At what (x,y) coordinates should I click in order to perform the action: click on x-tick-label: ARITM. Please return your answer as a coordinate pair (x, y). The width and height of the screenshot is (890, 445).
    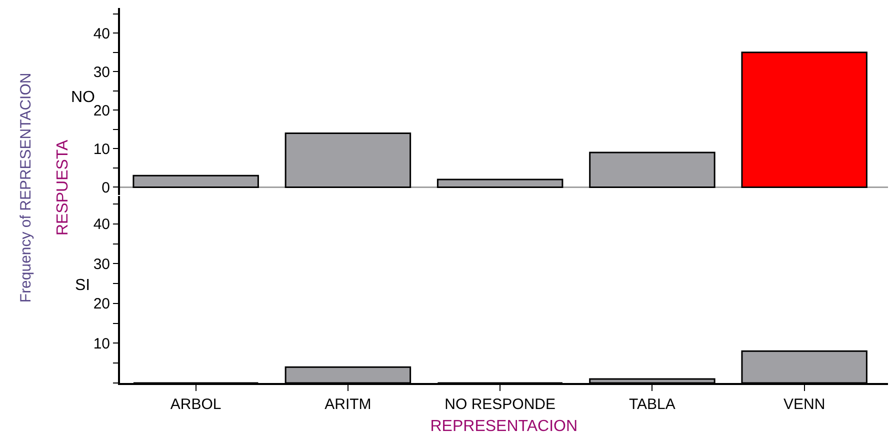
    Looking at the image, I should click on (348, 404).